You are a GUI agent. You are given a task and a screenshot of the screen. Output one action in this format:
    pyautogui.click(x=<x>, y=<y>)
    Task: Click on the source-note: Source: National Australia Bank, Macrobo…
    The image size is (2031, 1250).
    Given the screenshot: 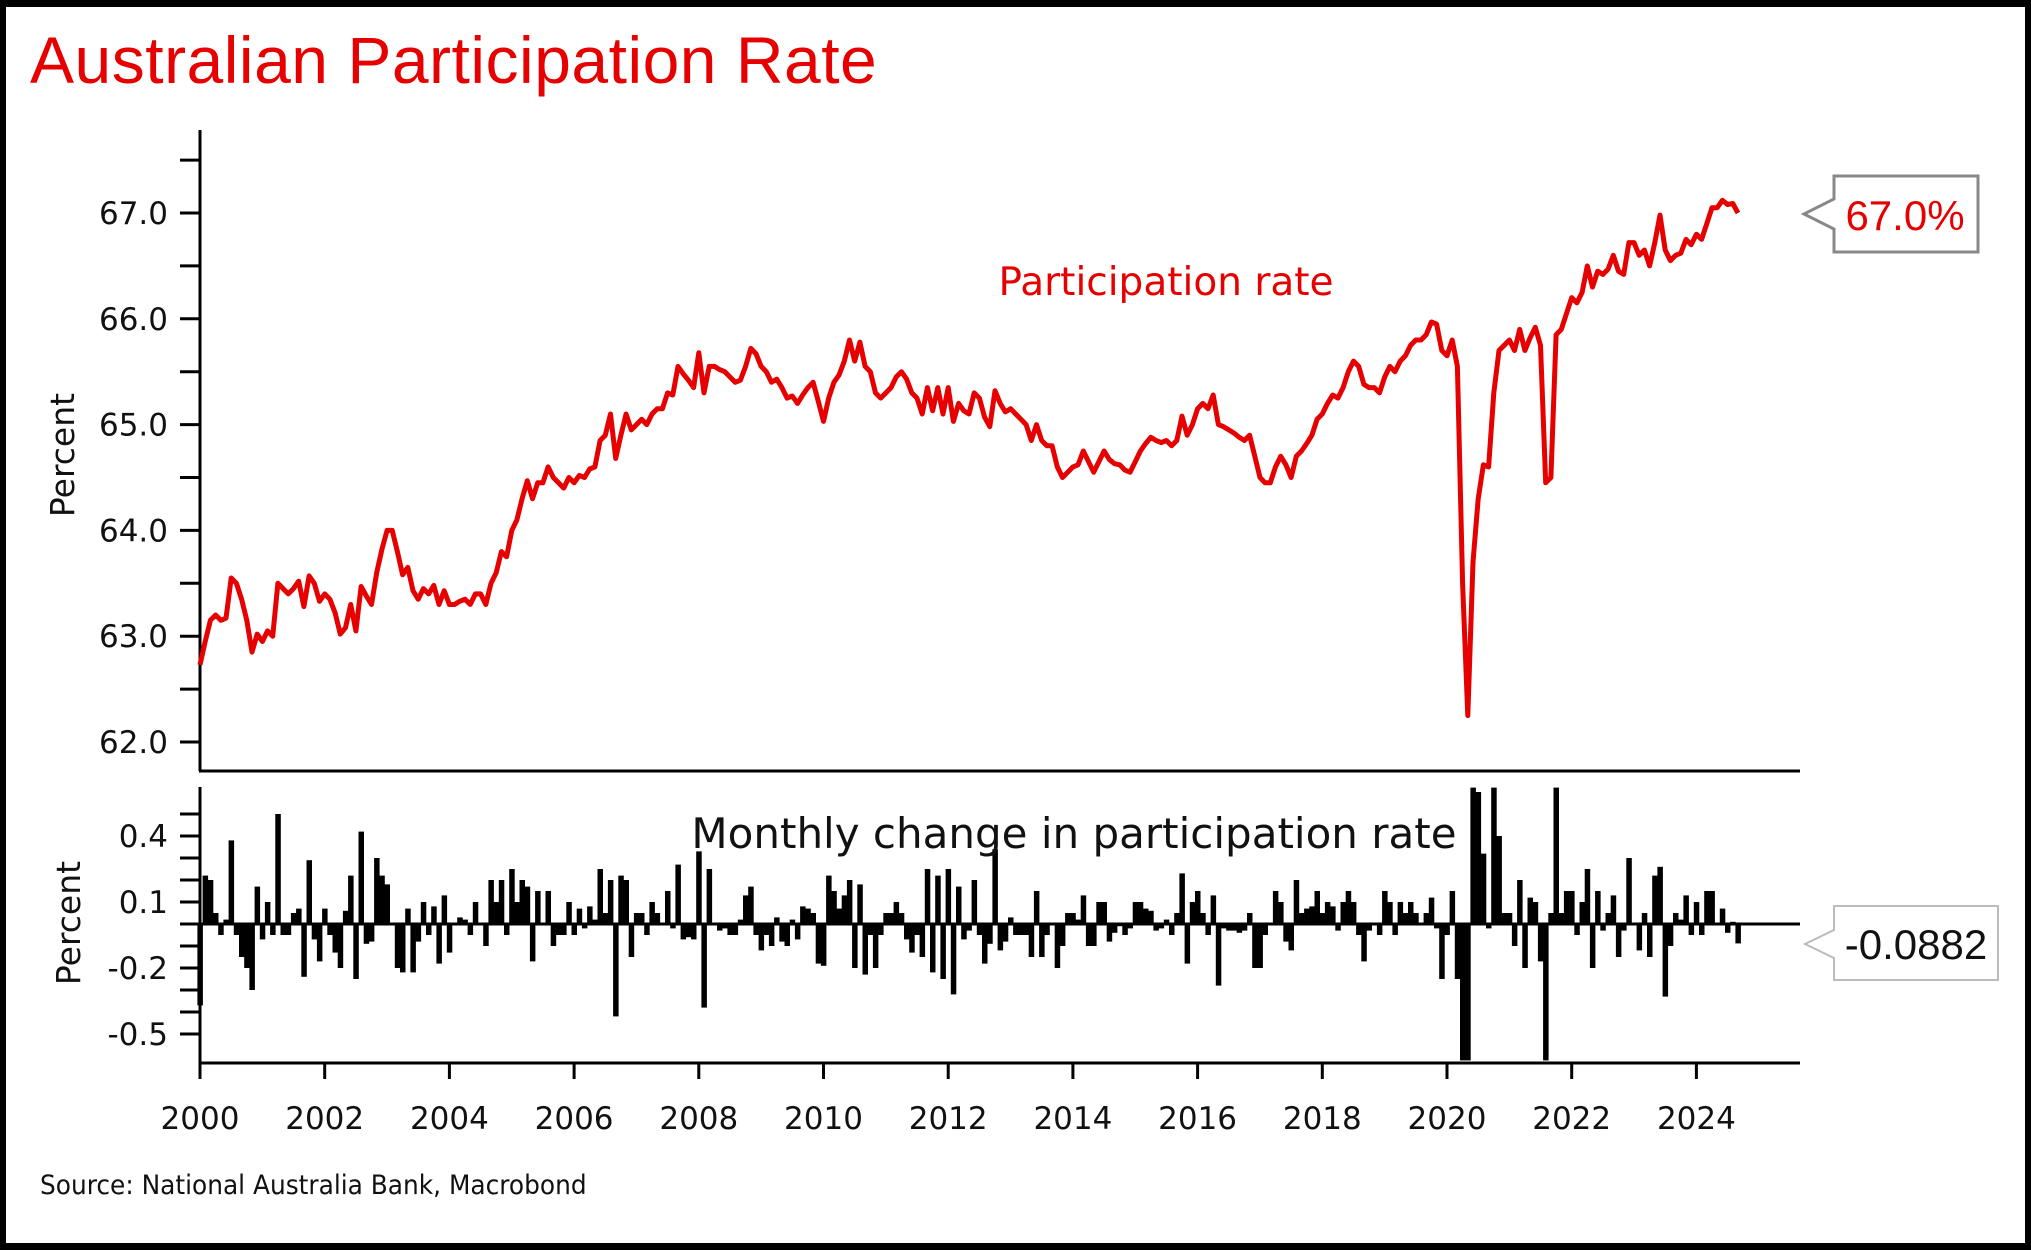 What is the action you would take?
    pyautogui.click(x=313, y=1185)
    